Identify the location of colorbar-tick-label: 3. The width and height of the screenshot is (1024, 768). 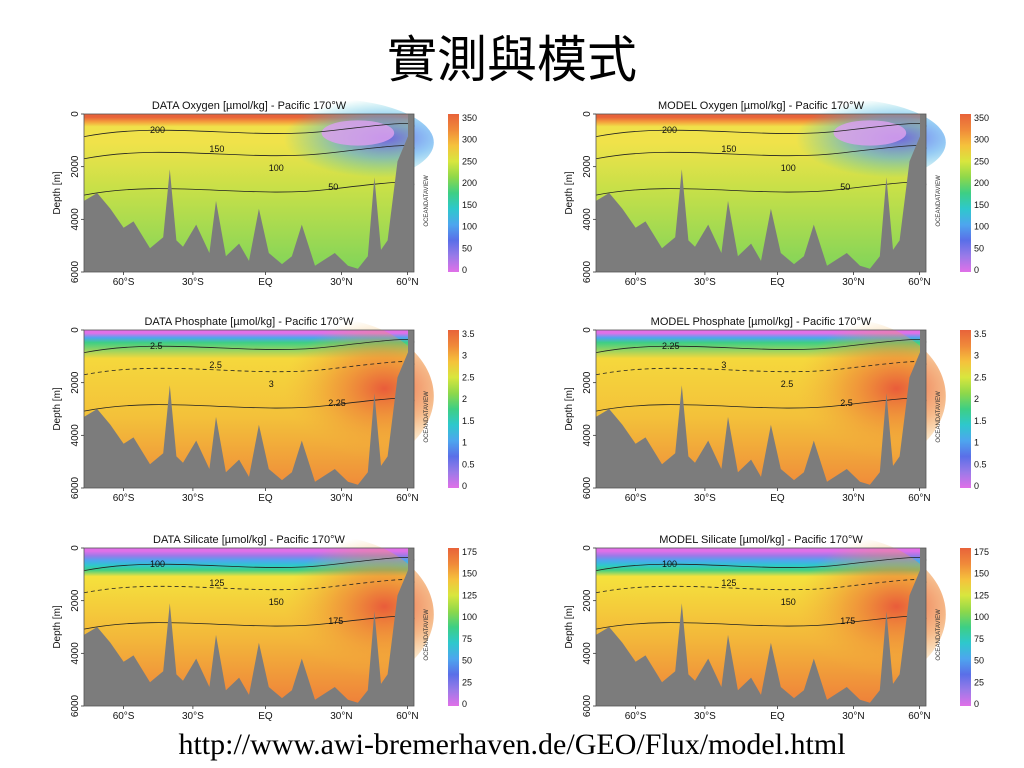
(976, 356).